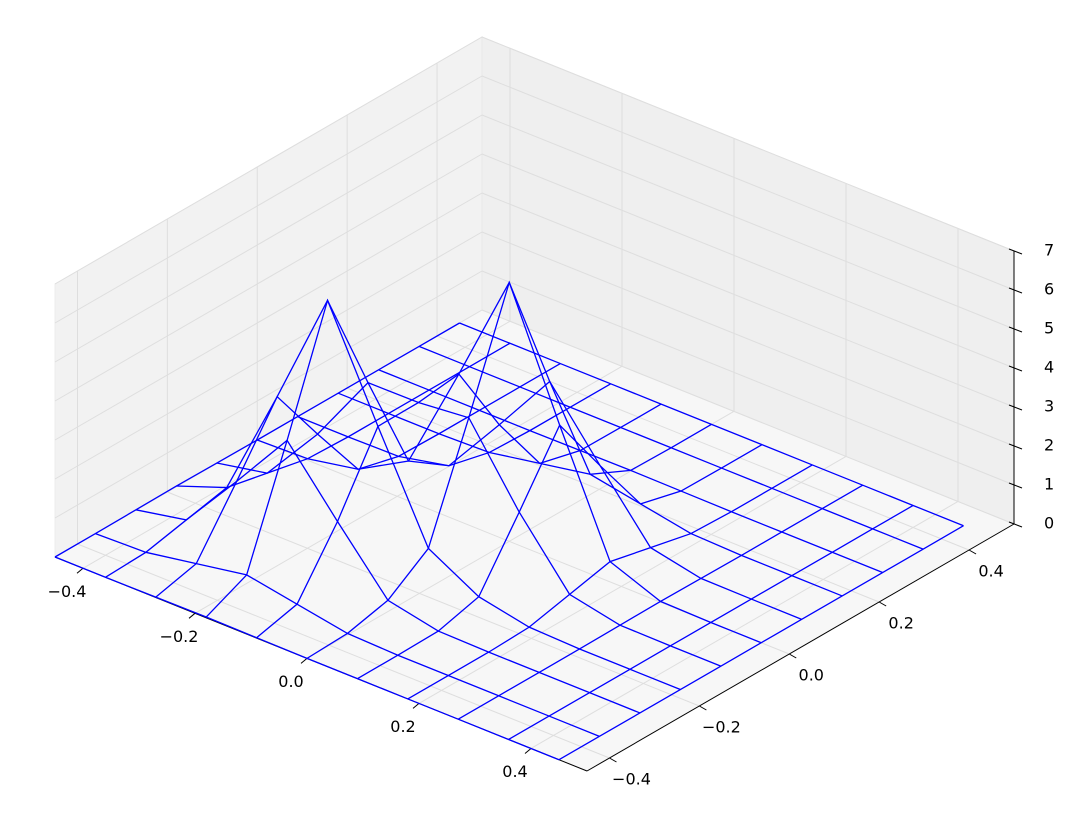  What do you see at coordinates (1049, 250) in the screenshot?
I see `z-tick-label: 7` at bounding box center [1049, 250].